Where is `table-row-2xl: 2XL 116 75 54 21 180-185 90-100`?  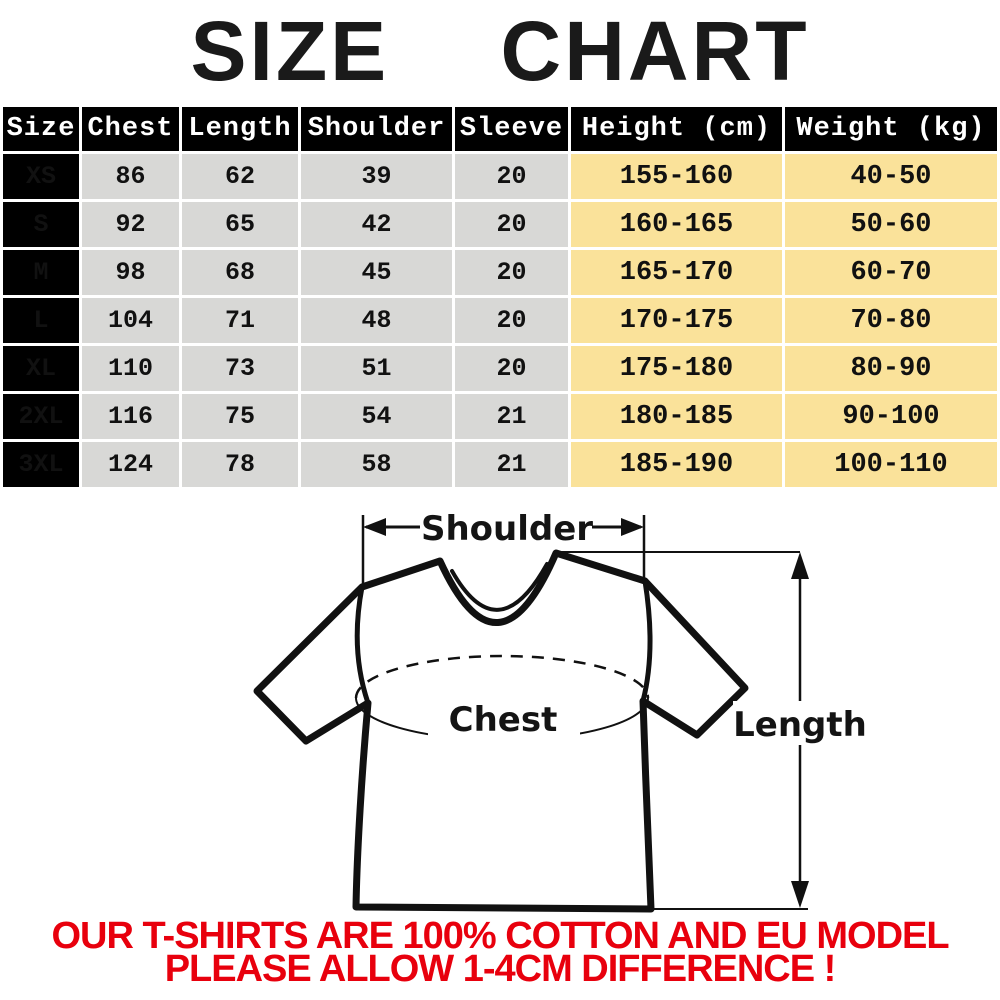 table-row-2xl: 2XL 116 75 54 21 180-185 90-100 is located at coordinates (500, 416).